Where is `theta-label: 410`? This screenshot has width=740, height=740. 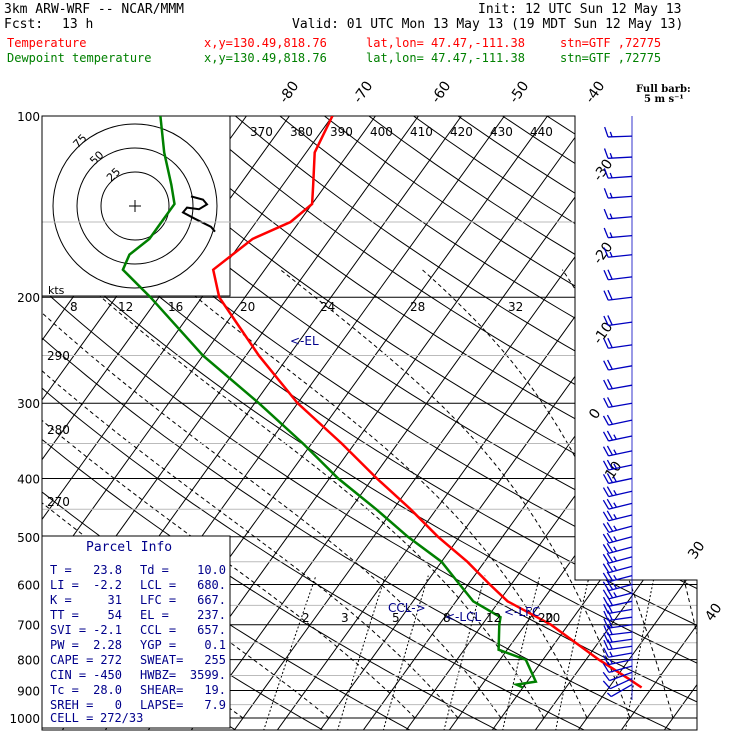 theta-label: 410 is located at coordinates (421, 132).